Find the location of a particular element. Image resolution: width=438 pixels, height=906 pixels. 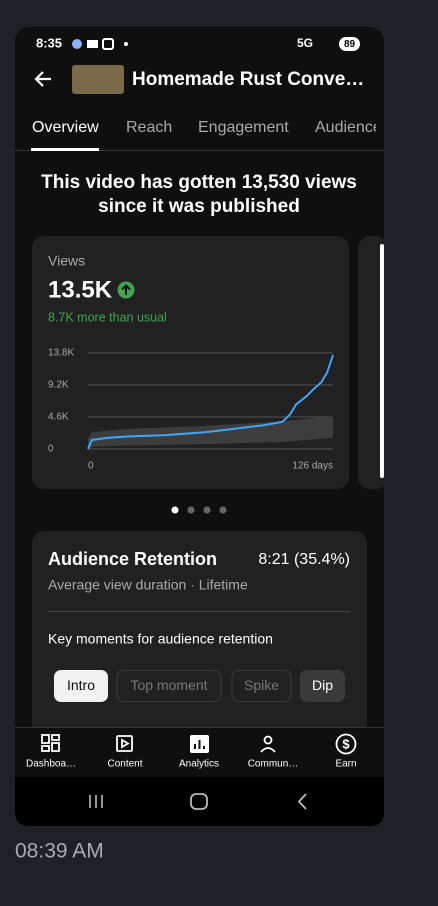

x-tick-label: 0 is located at coordinates (91, 466).